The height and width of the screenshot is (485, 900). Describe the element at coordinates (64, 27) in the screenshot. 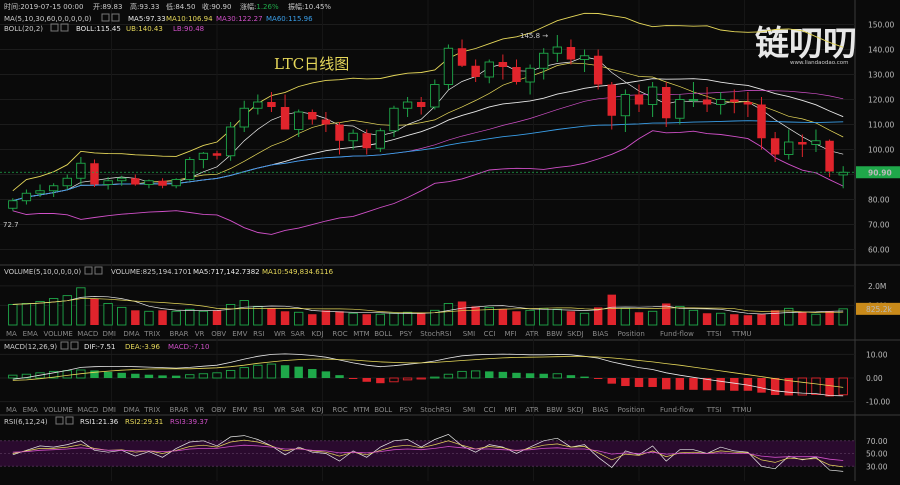

I see `boll-close-box` at that location.